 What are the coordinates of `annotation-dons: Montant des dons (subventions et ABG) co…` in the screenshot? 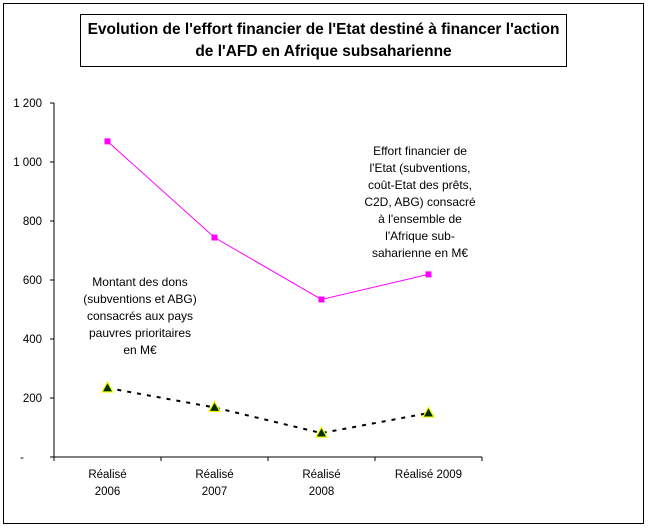 It's located at (140, 316).